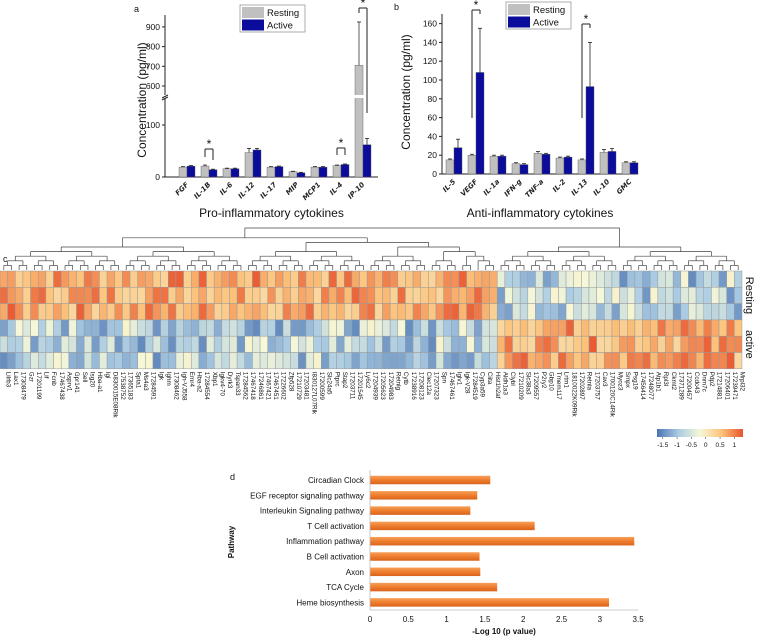 This screenshot has width=758, height=637. What do you see at coordinates (516, 169) in the screenshot?
I see `bar-resting-IFN-g` at bounding box center [516, 169].